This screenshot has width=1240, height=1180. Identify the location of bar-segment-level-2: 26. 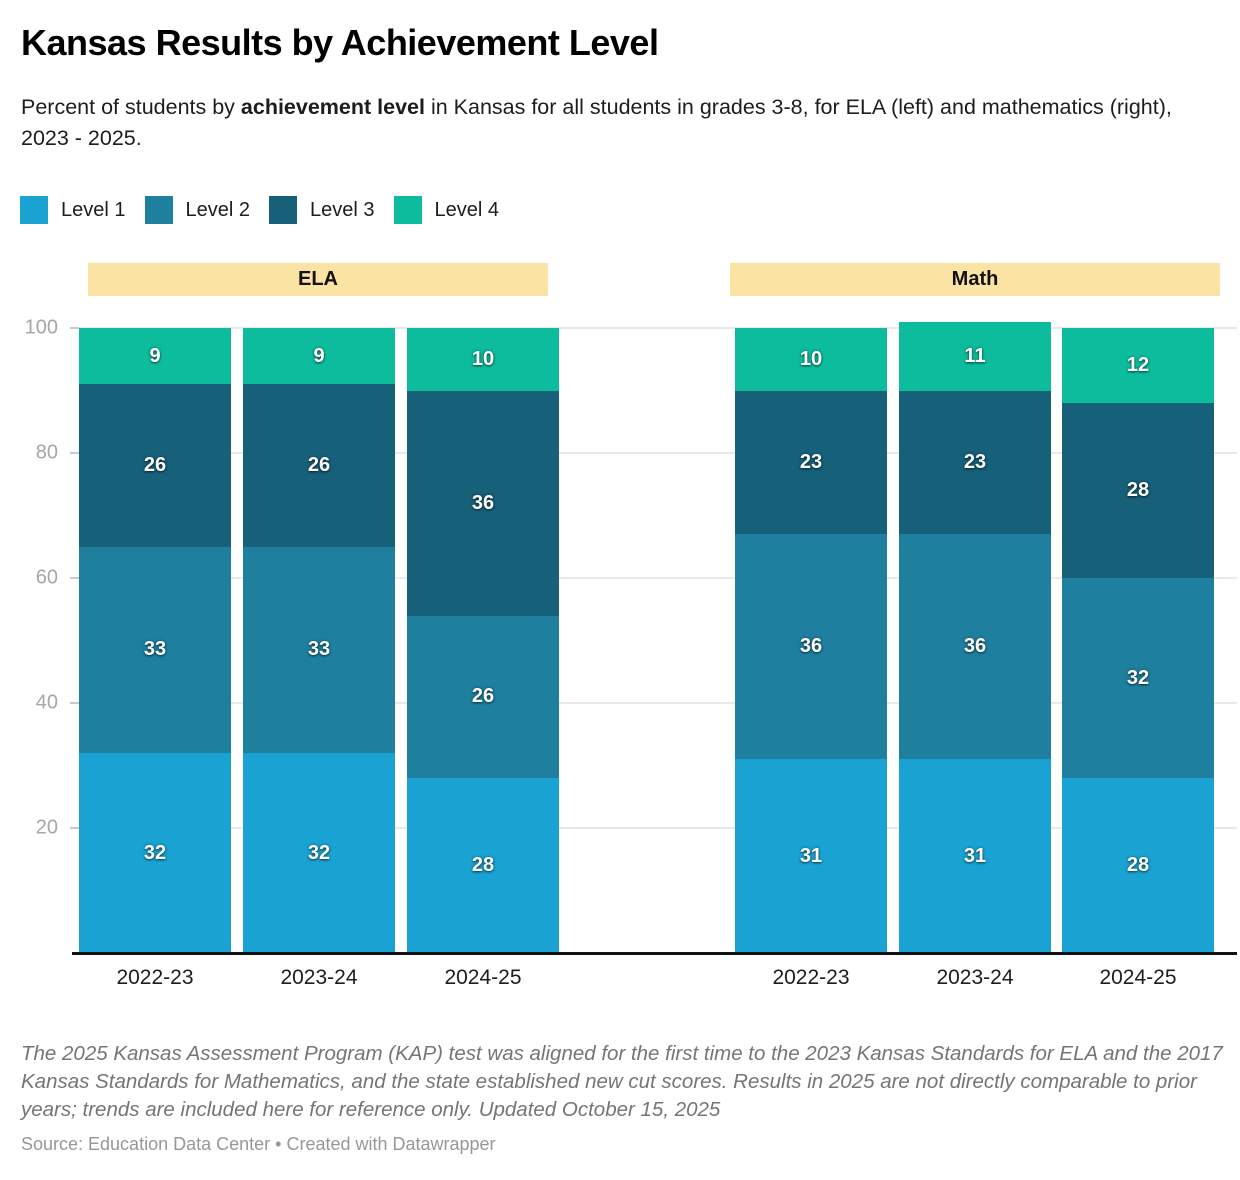
(483, 696).